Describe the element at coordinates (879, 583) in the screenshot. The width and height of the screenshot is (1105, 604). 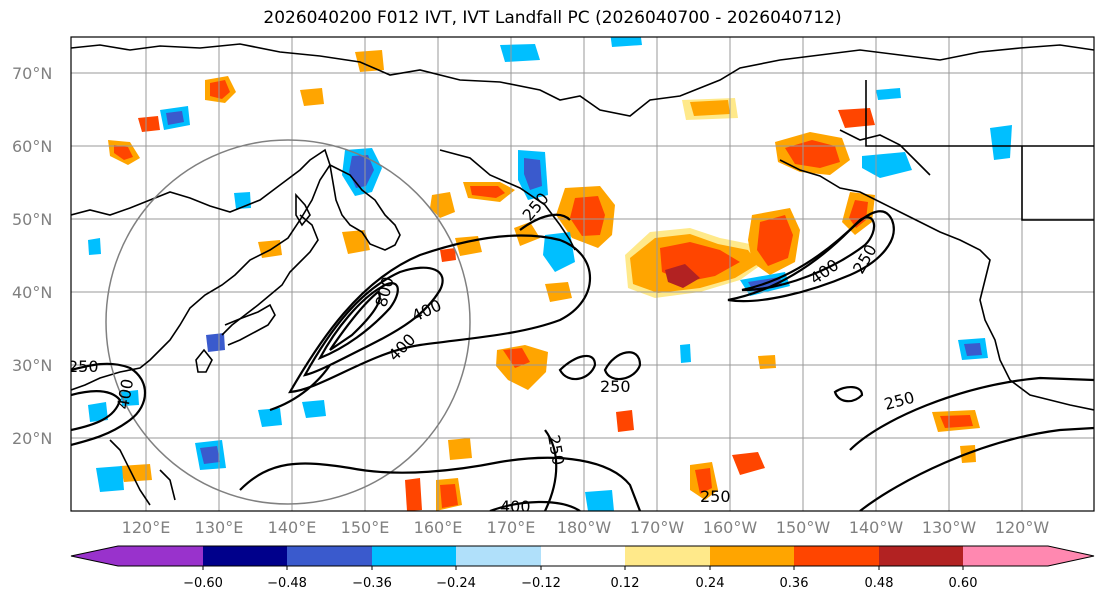
I see `colorbar-tick-label: 0.48` at that location.